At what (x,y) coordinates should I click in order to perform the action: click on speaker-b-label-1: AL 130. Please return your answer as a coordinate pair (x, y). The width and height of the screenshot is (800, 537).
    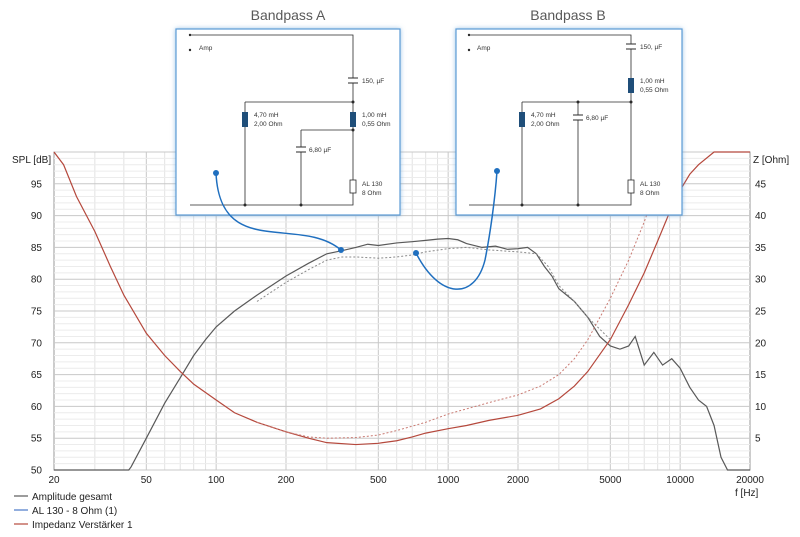
    Looking at the image, I should click on (650, 184).